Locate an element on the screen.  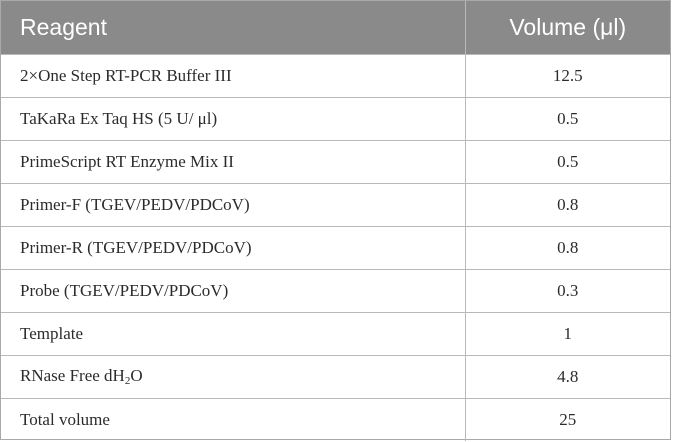
volume-cell: 25 is located at coordinates (567, 419).